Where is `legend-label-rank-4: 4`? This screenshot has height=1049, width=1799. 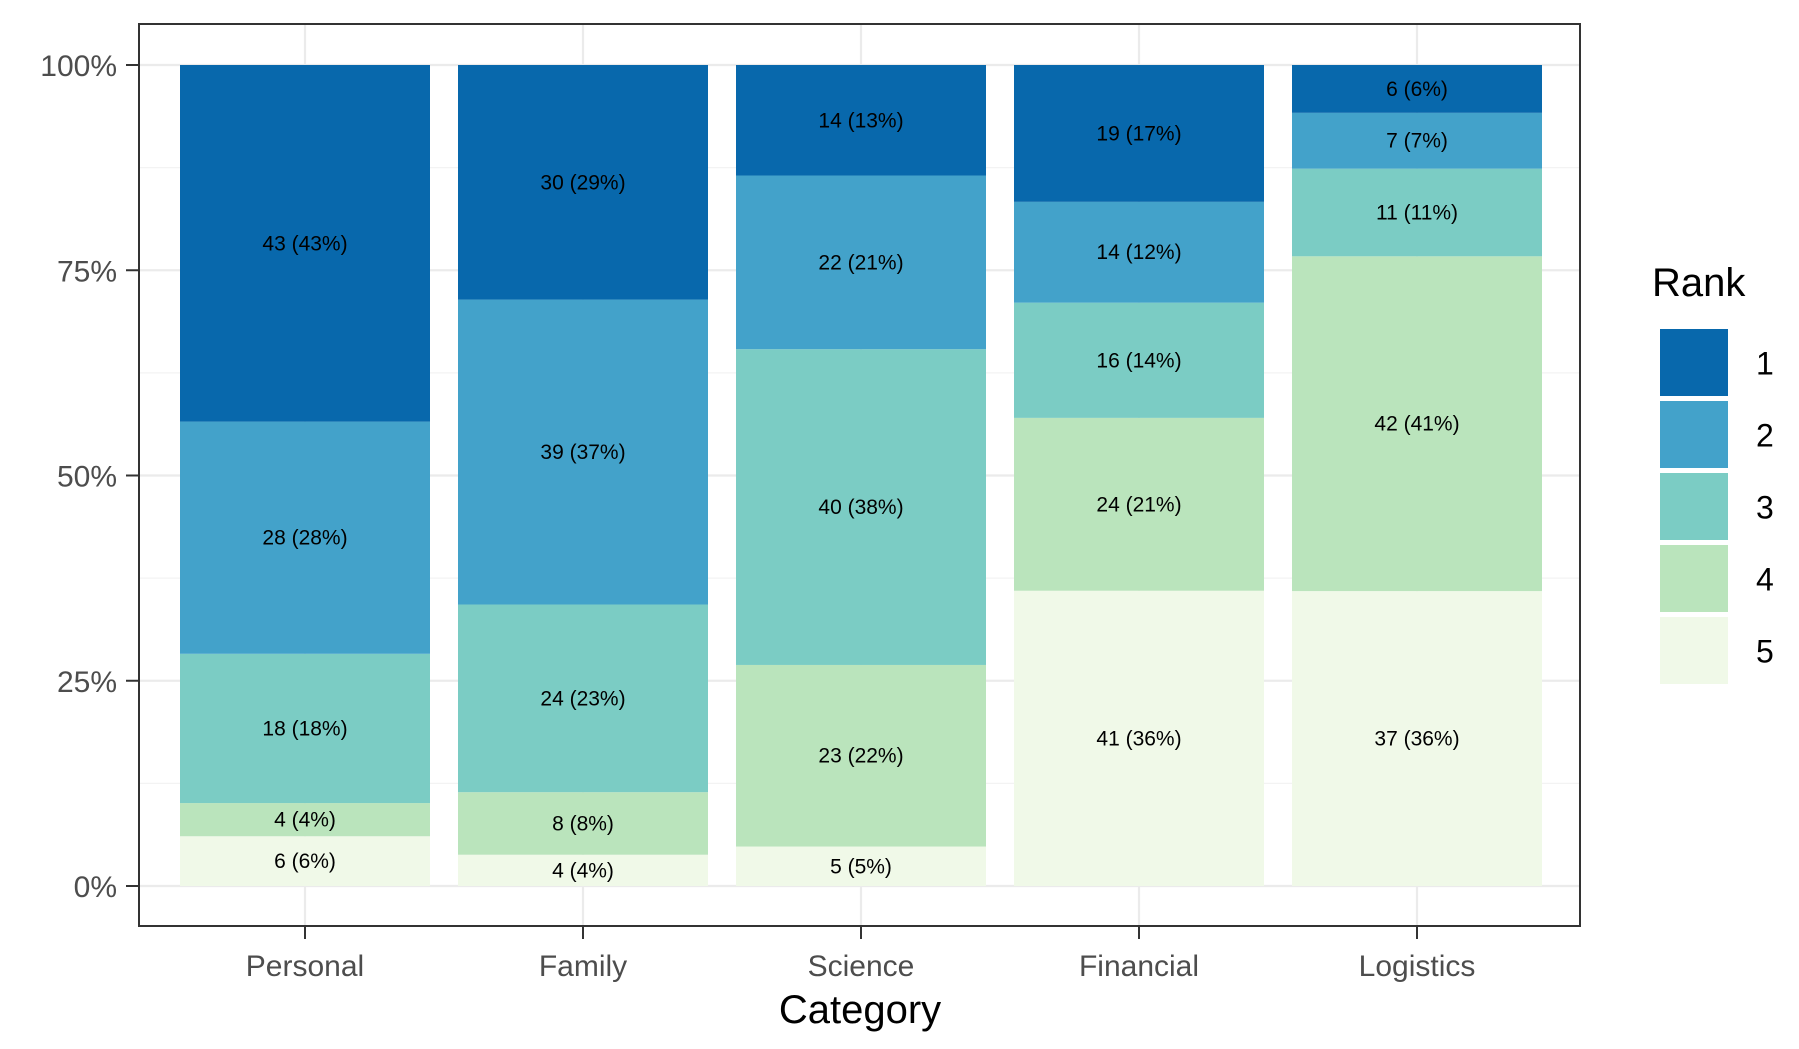 legend-label-rank-4: 4 is located at coordinates (1765, 580).